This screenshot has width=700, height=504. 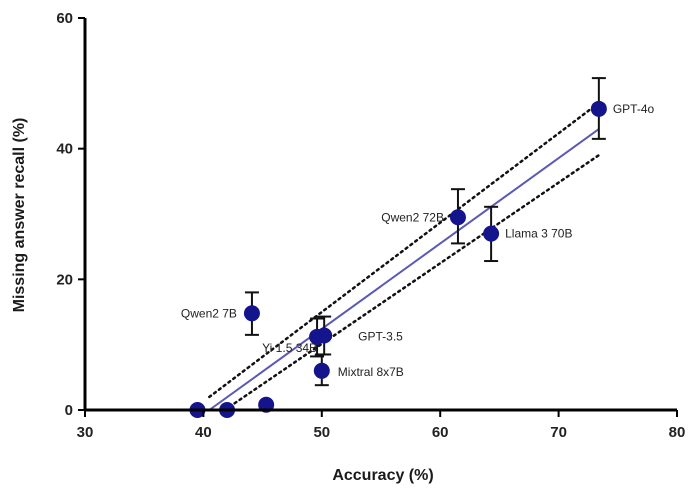 I want to click on point-label: Llama 3 70B, so click(x=538, y=234).